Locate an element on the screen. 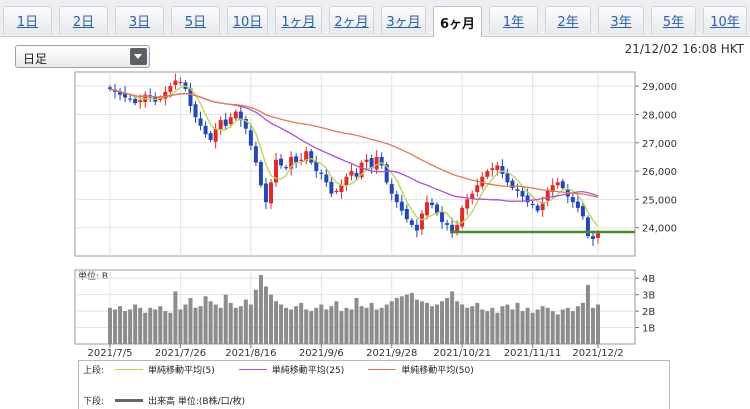 Image resolution: width=750 pixels, height=409 pixels. price-tick-label: 26,000 is located at coordinates (659, 172).